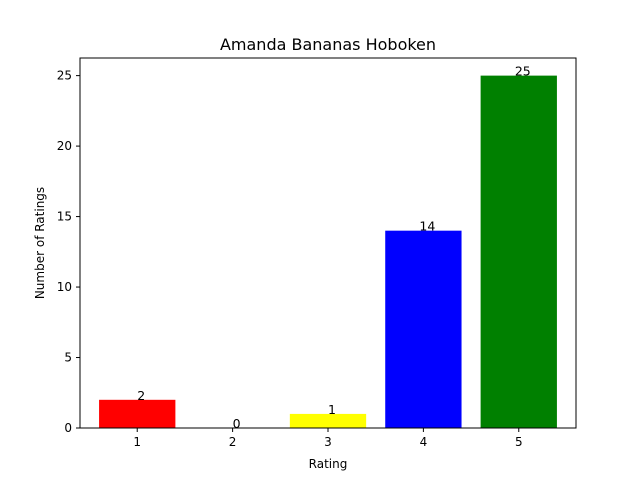 The height and width of the screenshot is (480, 640). What do you see at coordinates (233, 442) in the screenshot?
I see `x-tick-label: 2` at bounding box center [233, 442].